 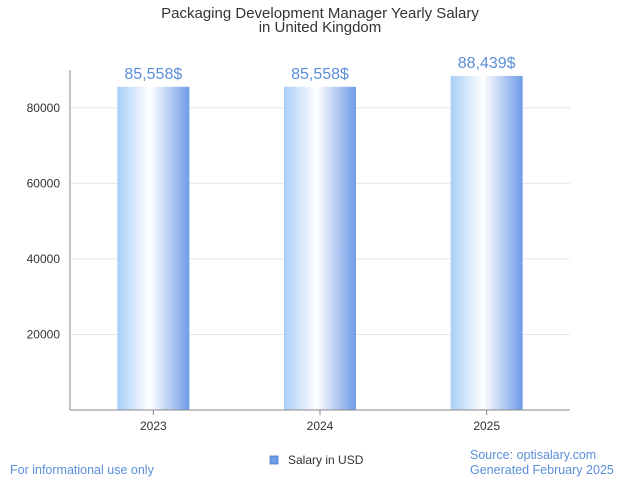 I want to click on bar-value-label-2024: 85,558$, so click(x=320, y=74).